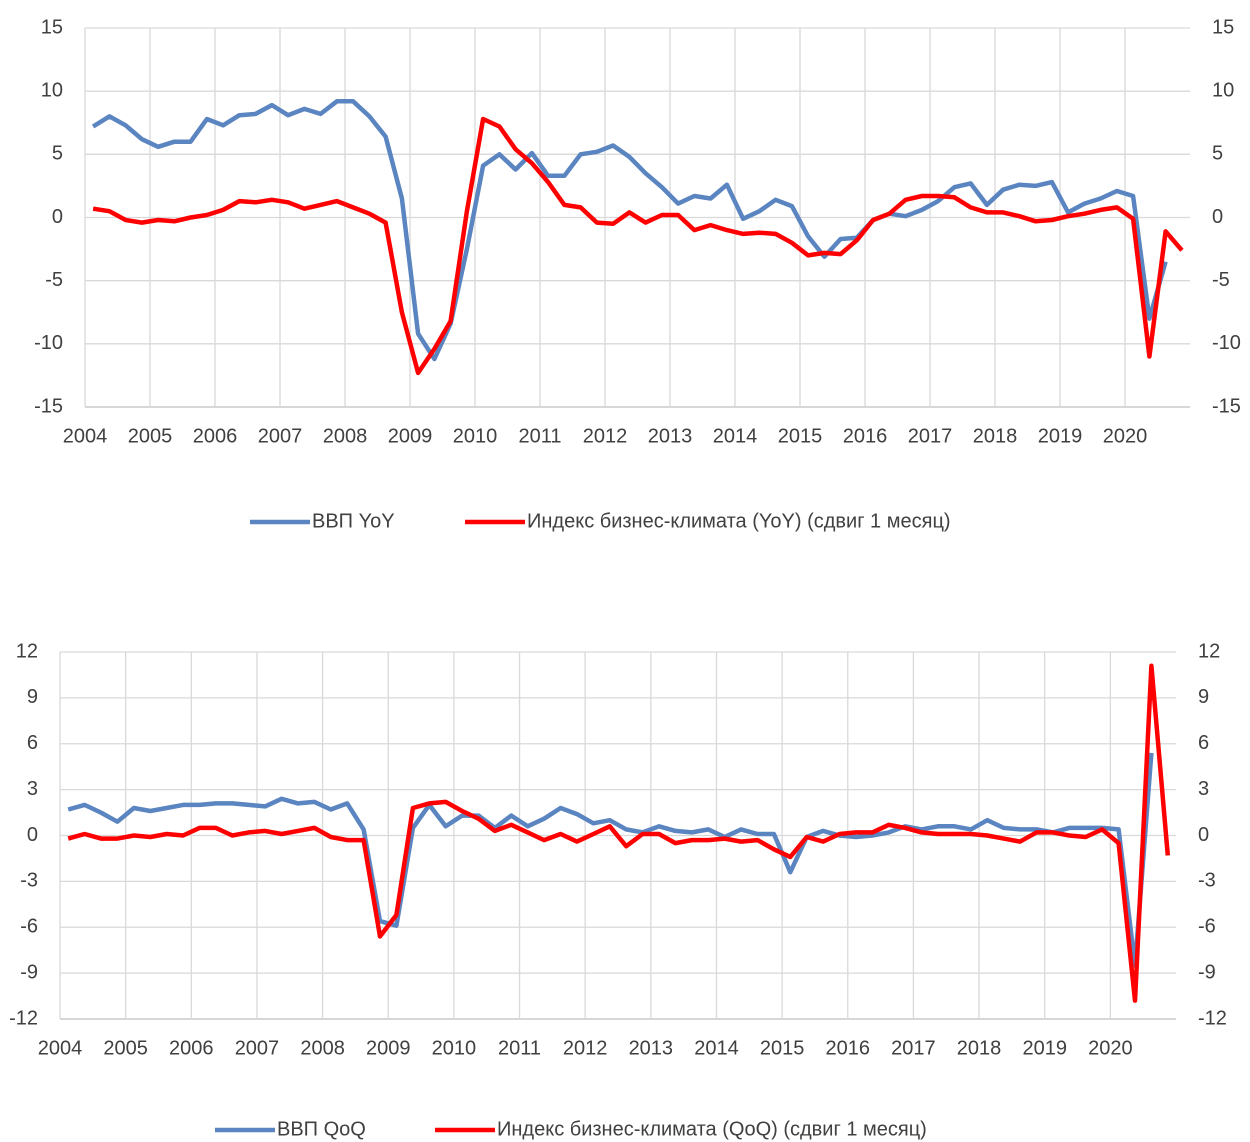 This screenshot has height=1142, width=1250. What do you see at coordinates (1207, 881) in the screenshot?
I see `y2-tick-label: -3` at bounding box center [1207, 881].